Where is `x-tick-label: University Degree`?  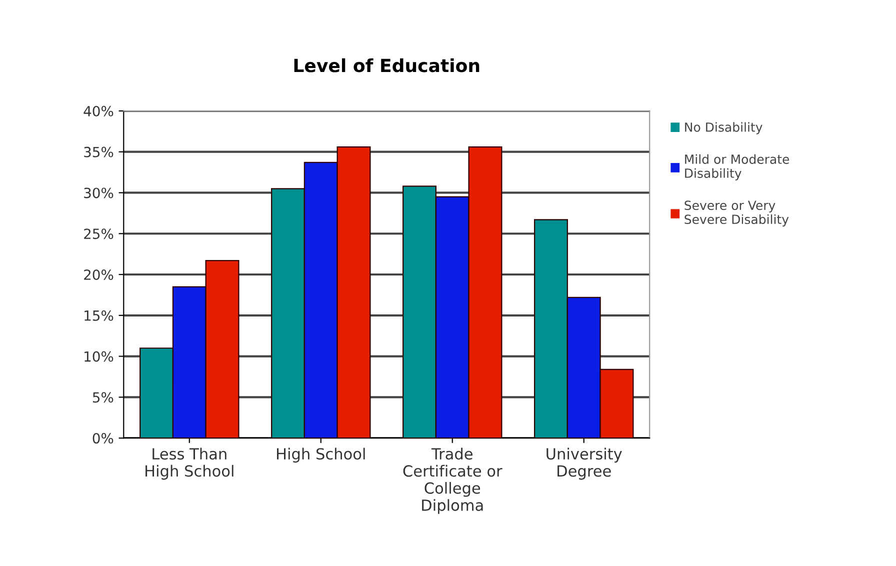
x-tick-label: University Degree is located at coordinates (584, 464).